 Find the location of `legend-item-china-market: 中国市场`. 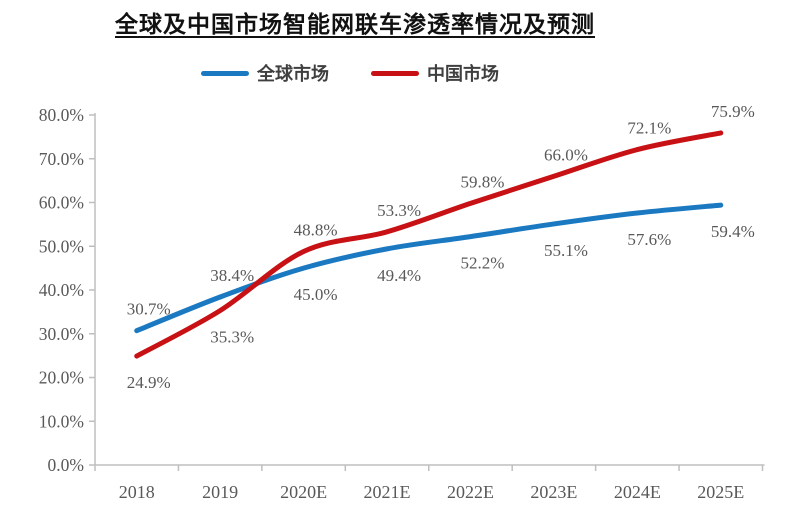

legend-item-china-market: 中国市场 is located at coordinates (435, 73).